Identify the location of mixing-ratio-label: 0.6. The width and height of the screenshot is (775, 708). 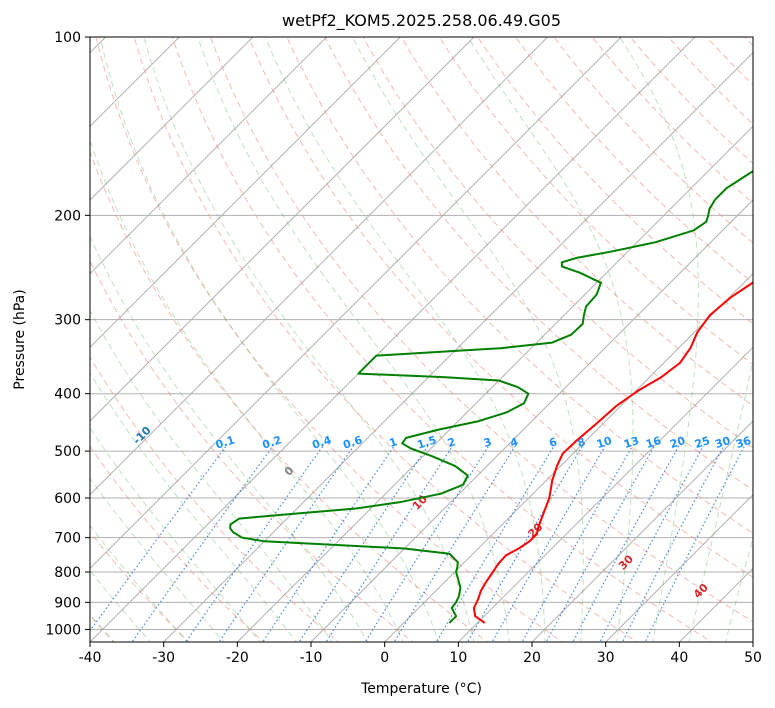
(352, 442).